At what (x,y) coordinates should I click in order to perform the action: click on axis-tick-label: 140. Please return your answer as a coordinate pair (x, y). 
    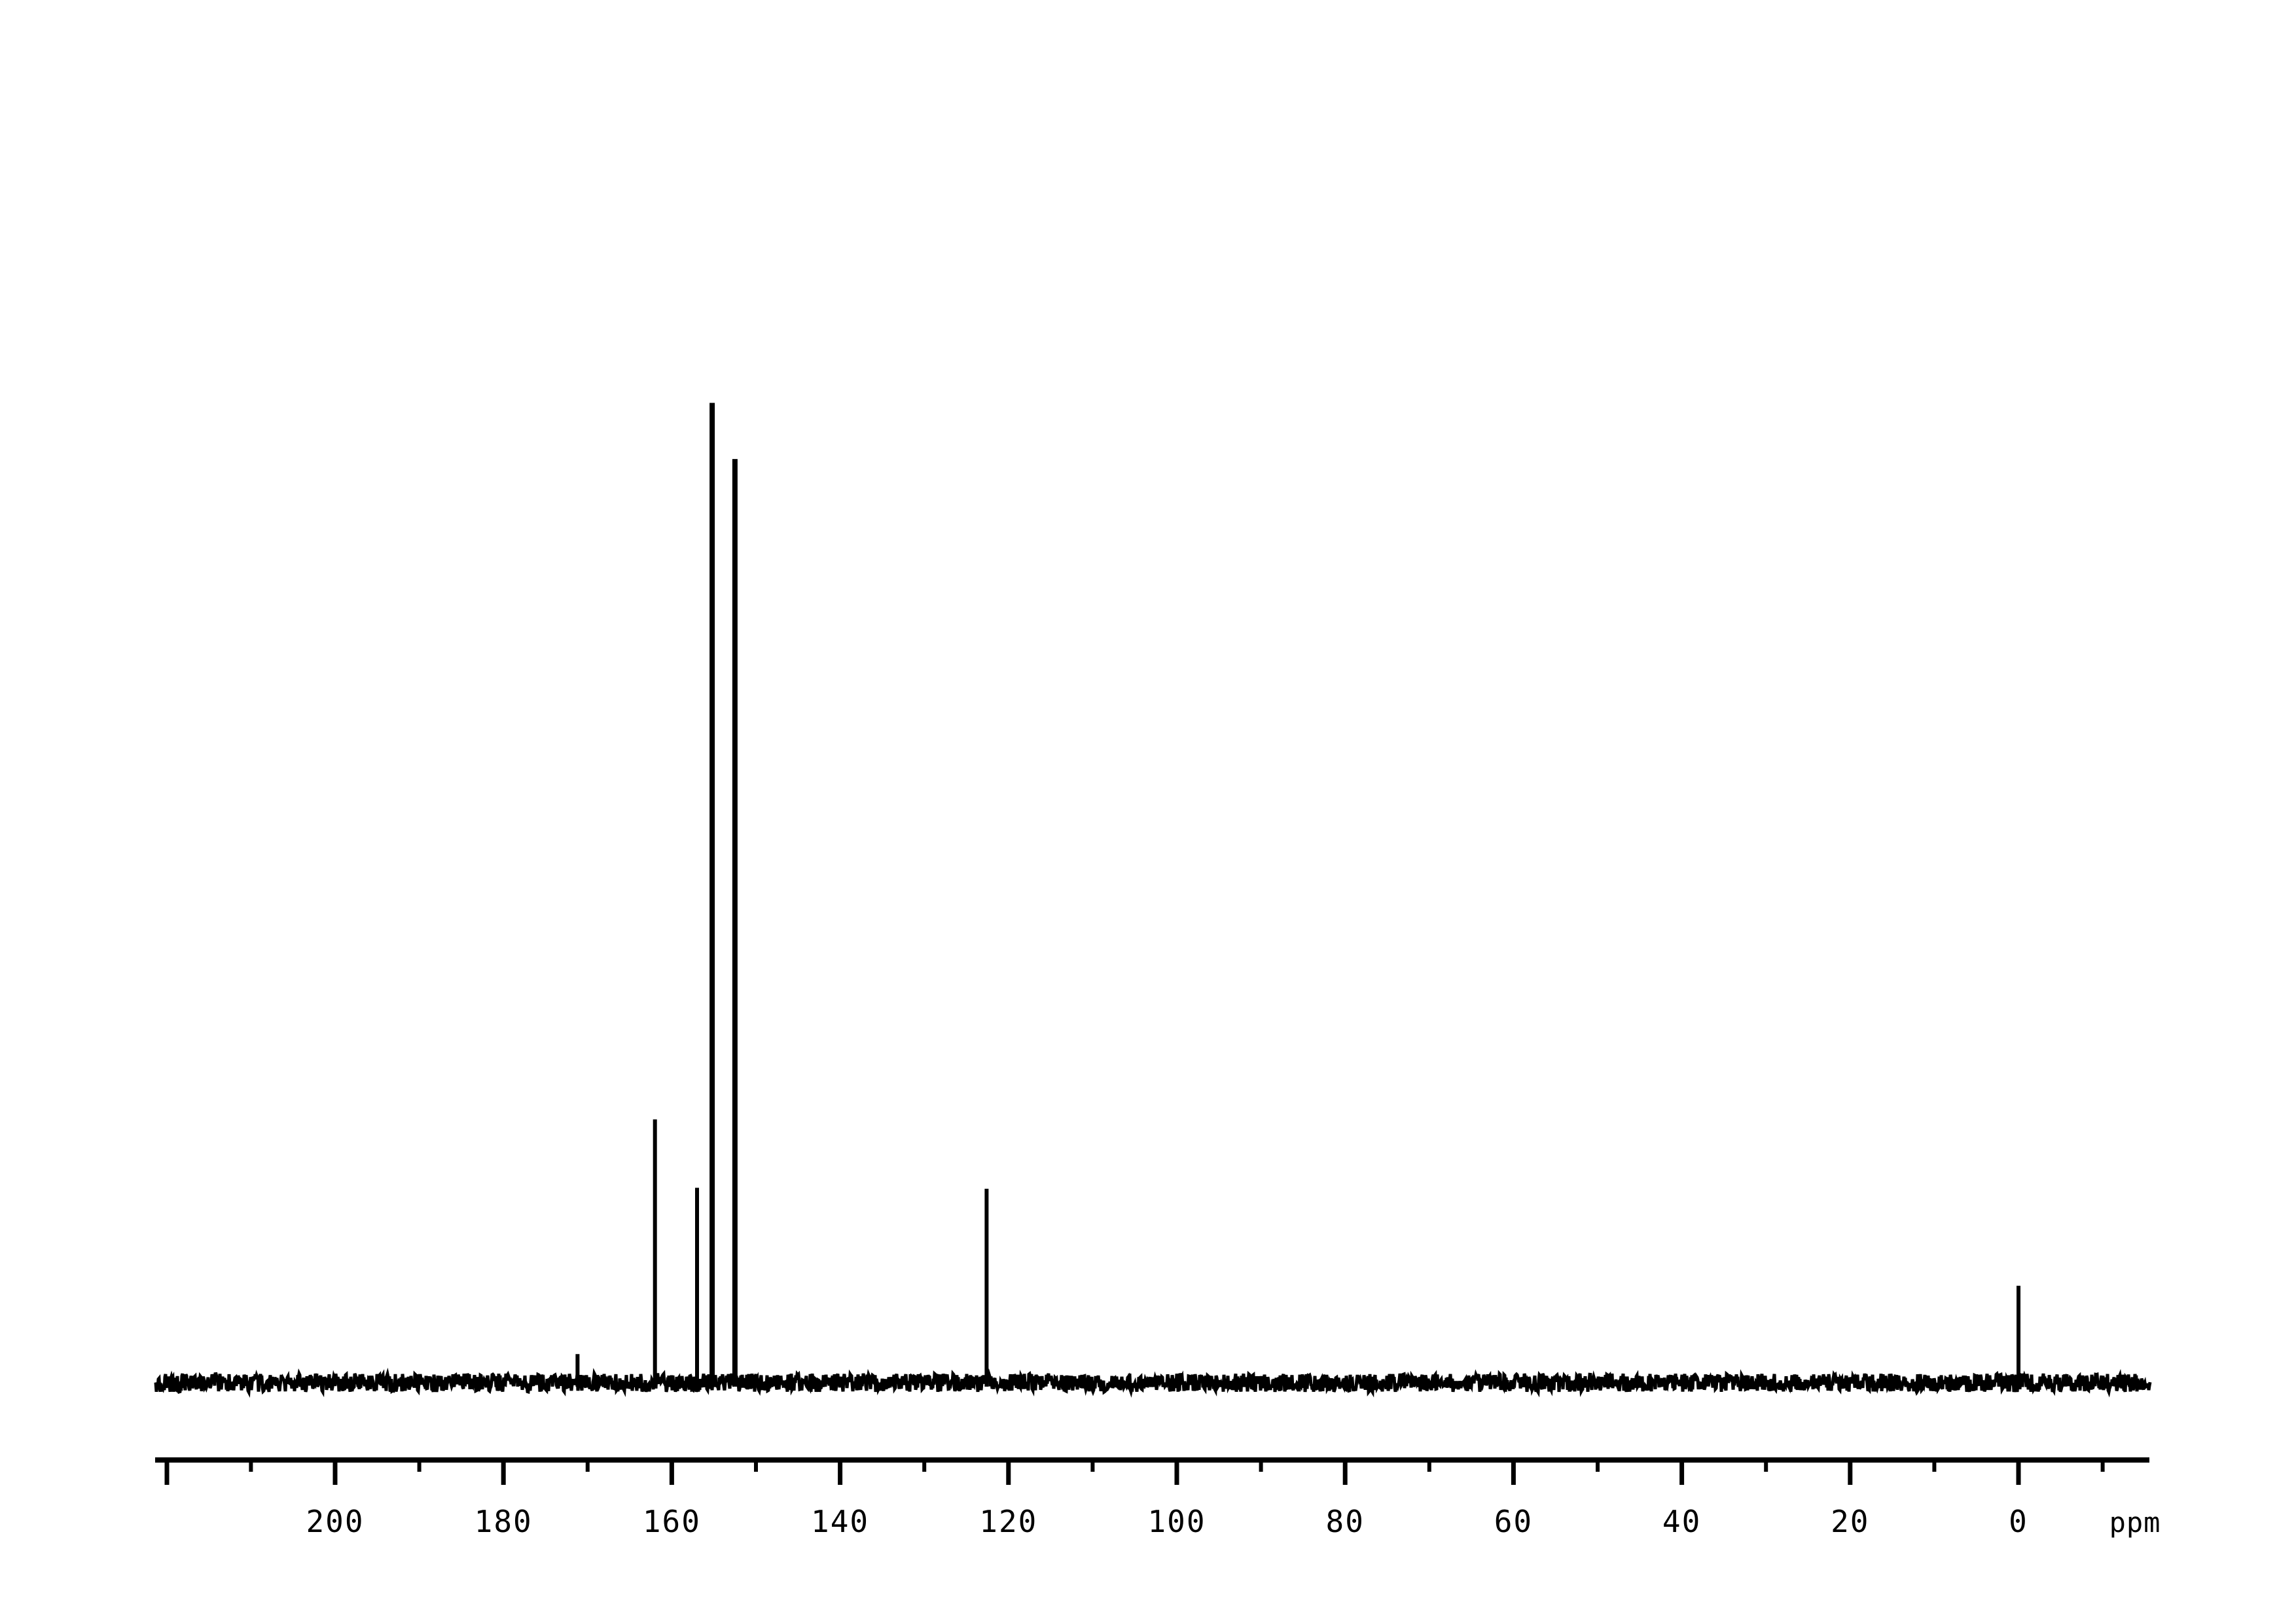
    Looking at the image, I should click on (840, 1521).